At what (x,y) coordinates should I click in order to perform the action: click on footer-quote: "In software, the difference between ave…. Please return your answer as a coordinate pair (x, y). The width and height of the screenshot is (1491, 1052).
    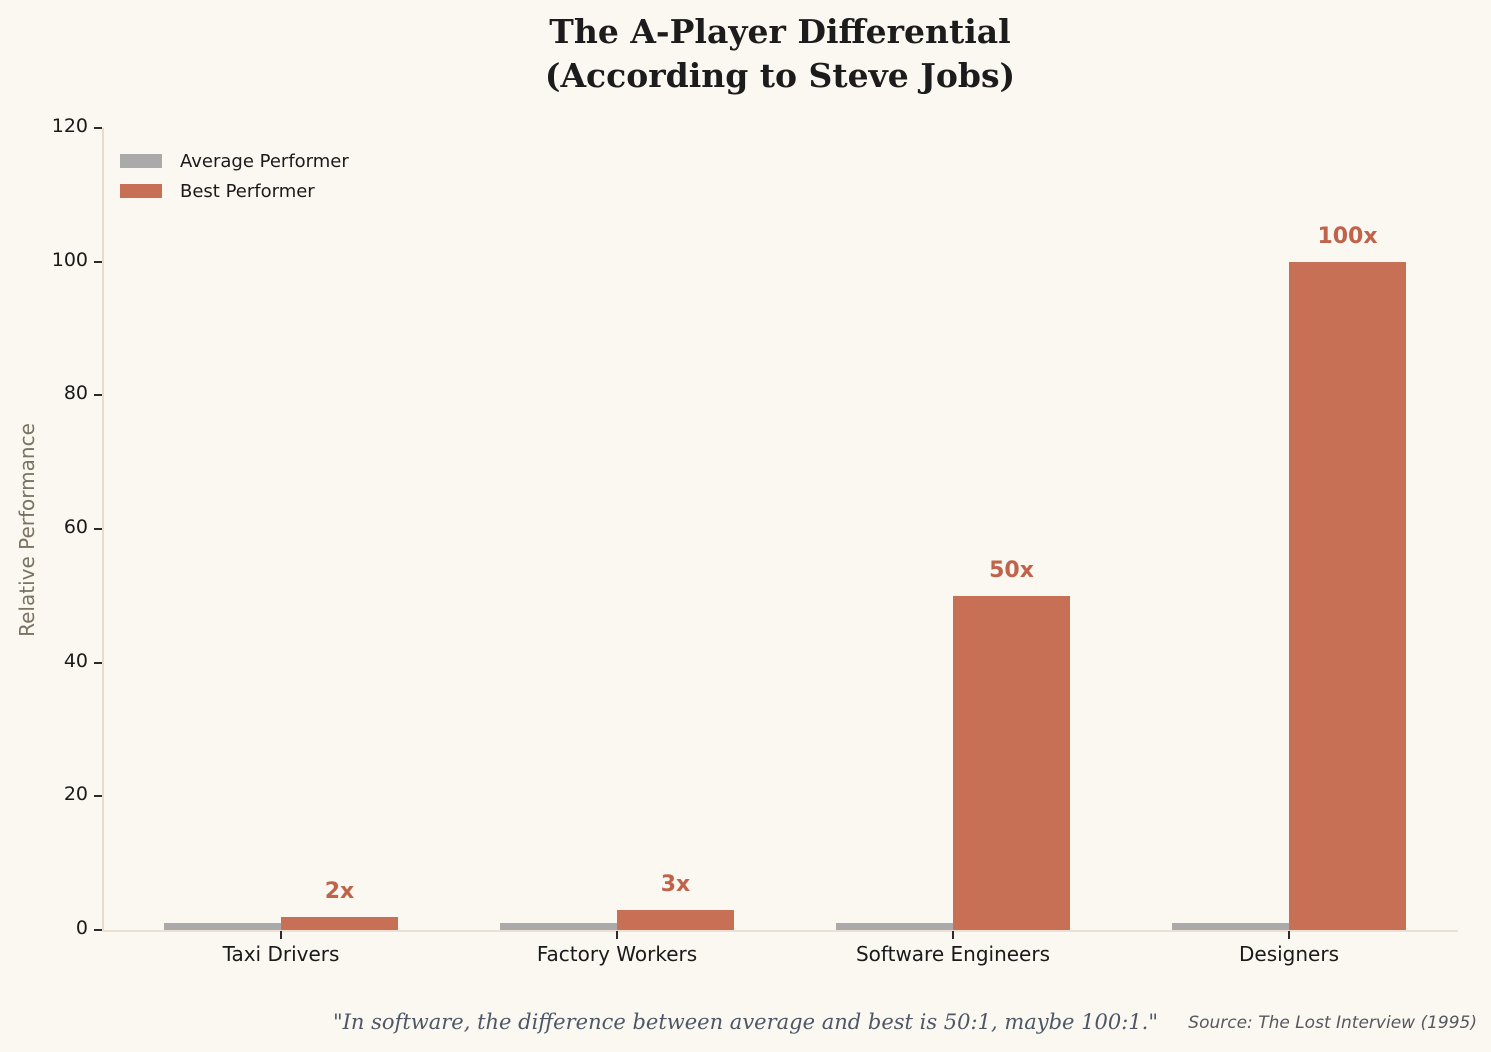
    Looking at the image, I should click on (745, 1022).